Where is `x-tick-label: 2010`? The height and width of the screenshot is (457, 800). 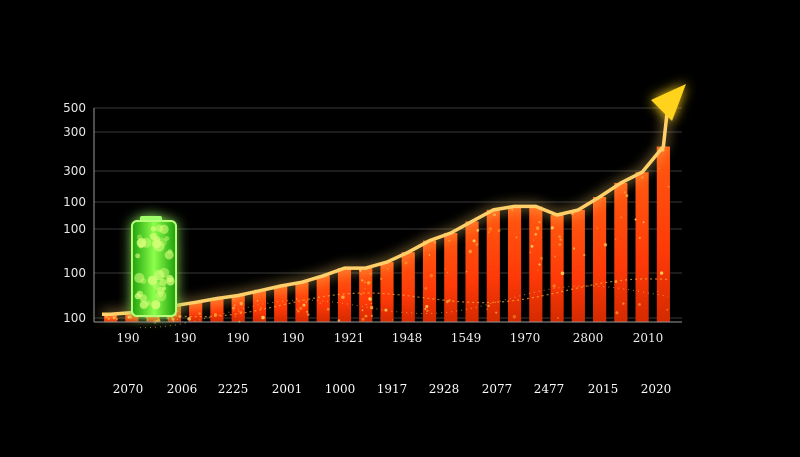
x-tick-label: 2010 is located at coordinates (648, 338).